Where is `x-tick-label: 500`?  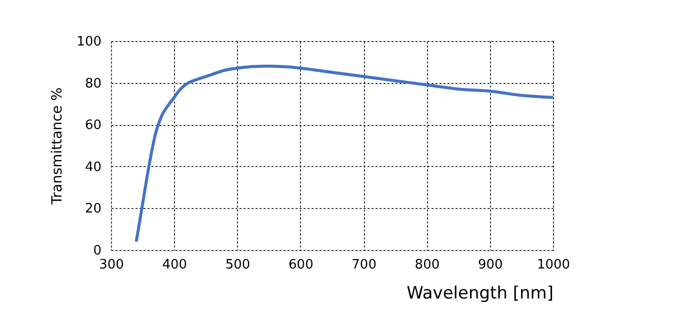
x-tick-label: 500 is located at coordinates (237, 265).